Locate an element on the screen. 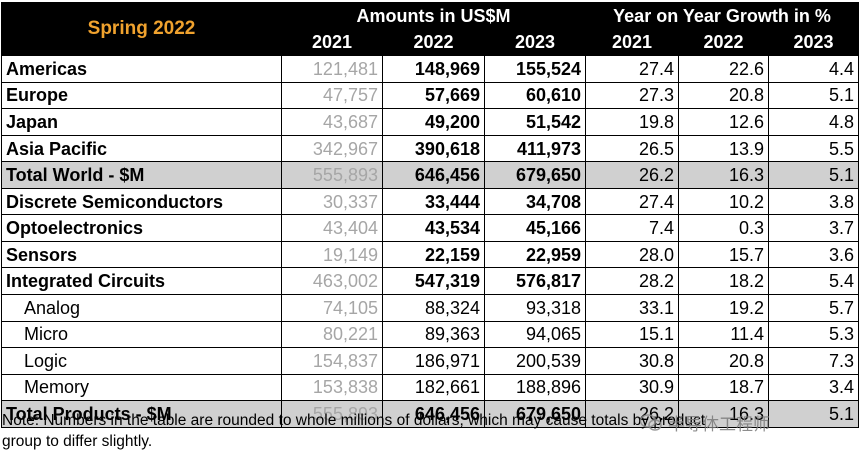 The height and width of the screenshot is (459, 864). amount-2022-cell: 88,324 is located at coordinates (433, 308).